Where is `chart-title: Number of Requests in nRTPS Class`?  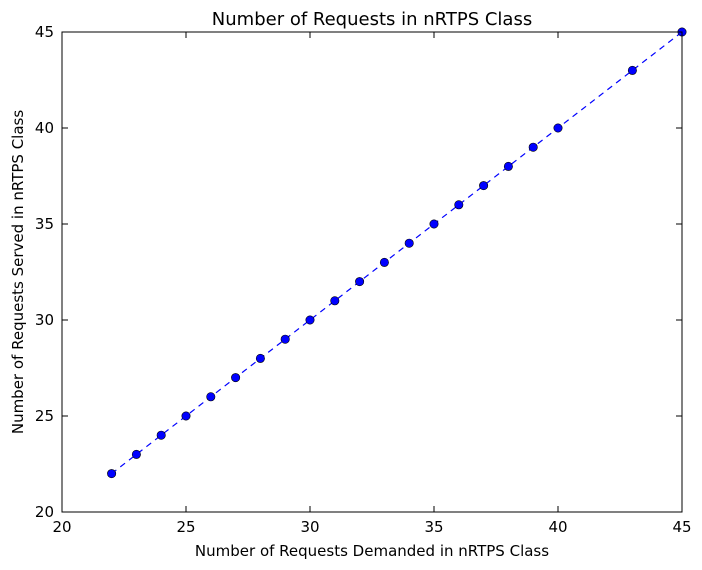 chart-title: Number of Requests in nRTPS Class is located at coordinates (372, 19).